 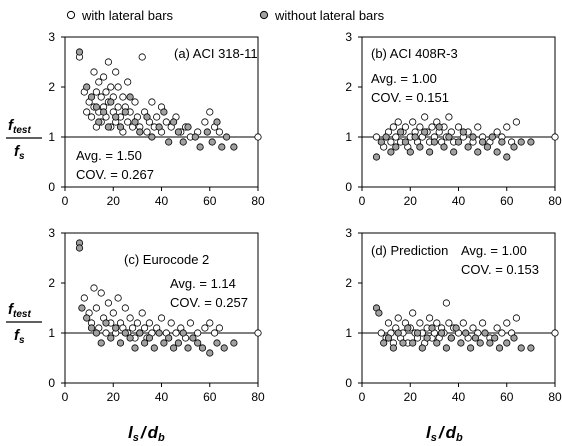 I want to click on x-tick-label: 0, so click(x=362, y=397).